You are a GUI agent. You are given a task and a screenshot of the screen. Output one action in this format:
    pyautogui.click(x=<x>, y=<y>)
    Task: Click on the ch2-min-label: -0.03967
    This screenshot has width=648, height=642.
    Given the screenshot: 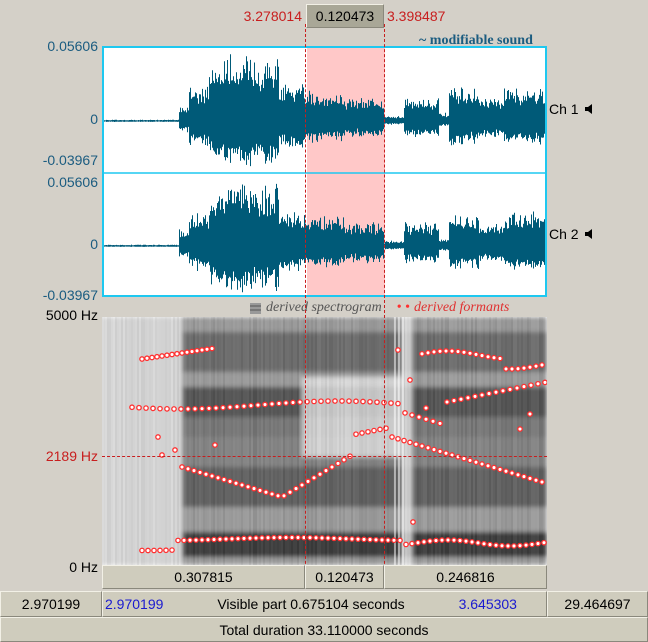 What is the action you would take?
    pyautogui.click(x=70, y=295)
    